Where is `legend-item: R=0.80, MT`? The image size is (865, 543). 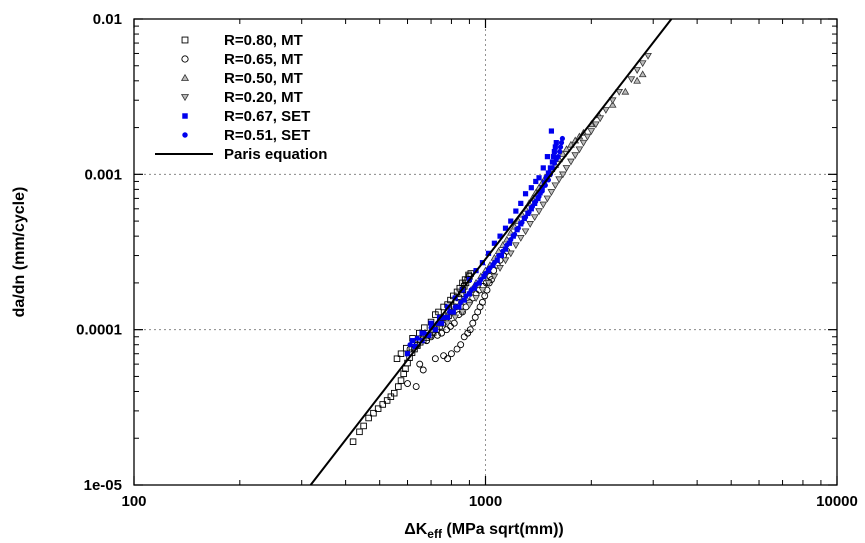 legend-item: R=0.80, MT is located at coordinates (242, 40).